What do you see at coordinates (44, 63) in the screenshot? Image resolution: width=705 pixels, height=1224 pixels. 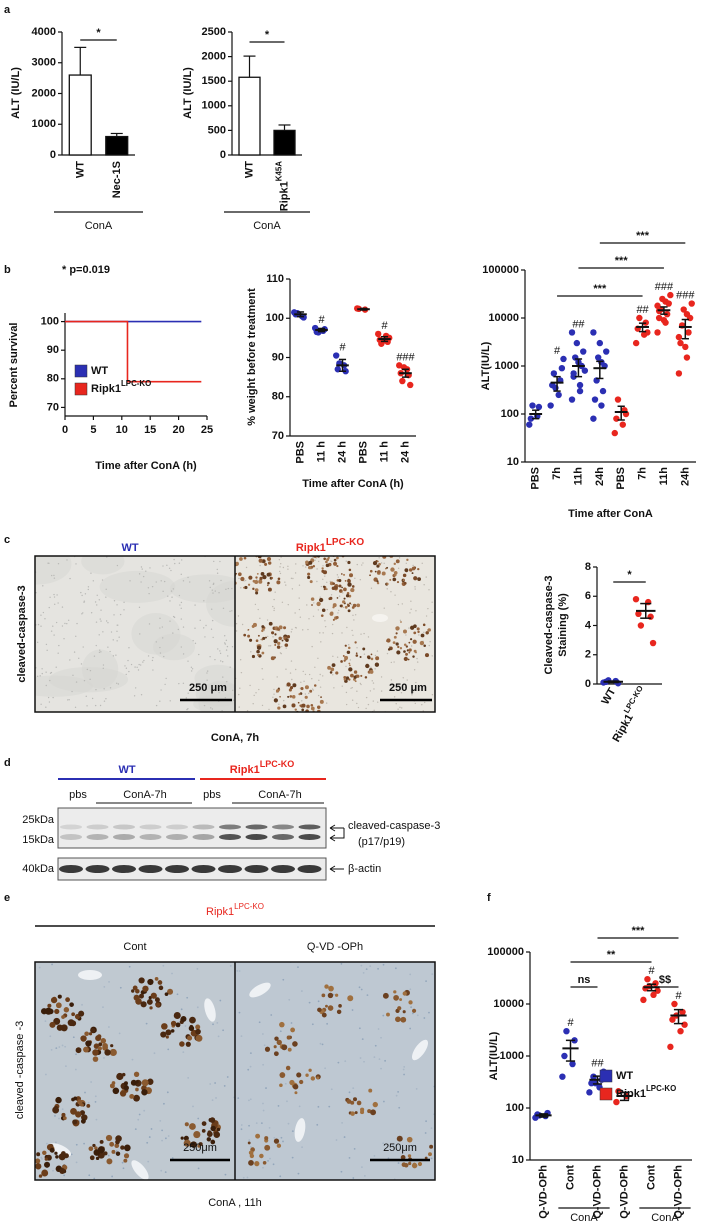 I see `y-tick-label: 3000` at bounding box center [44, 63].